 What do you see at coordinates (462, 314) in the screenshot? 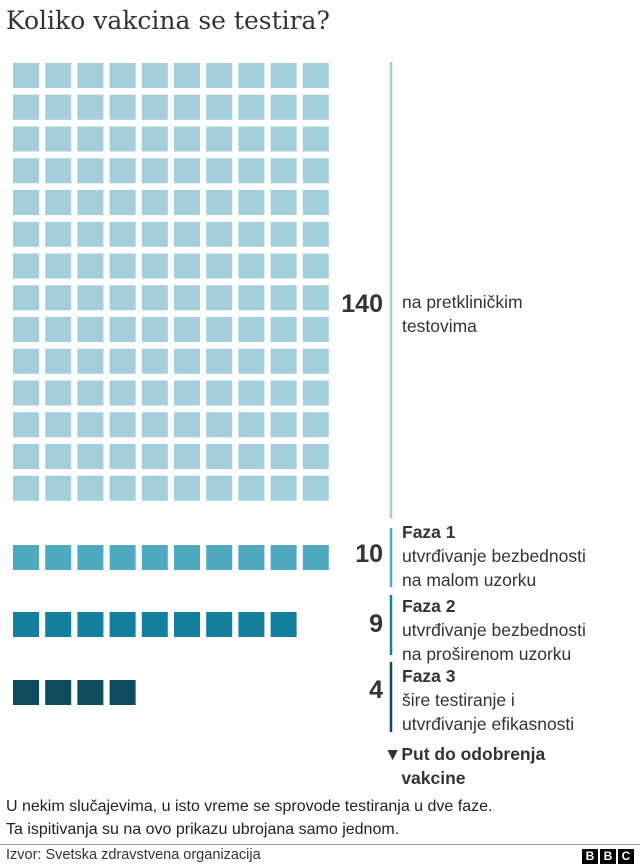
I see `group-label: na pretkliničkim testovima` at bounding box center [462, 314].